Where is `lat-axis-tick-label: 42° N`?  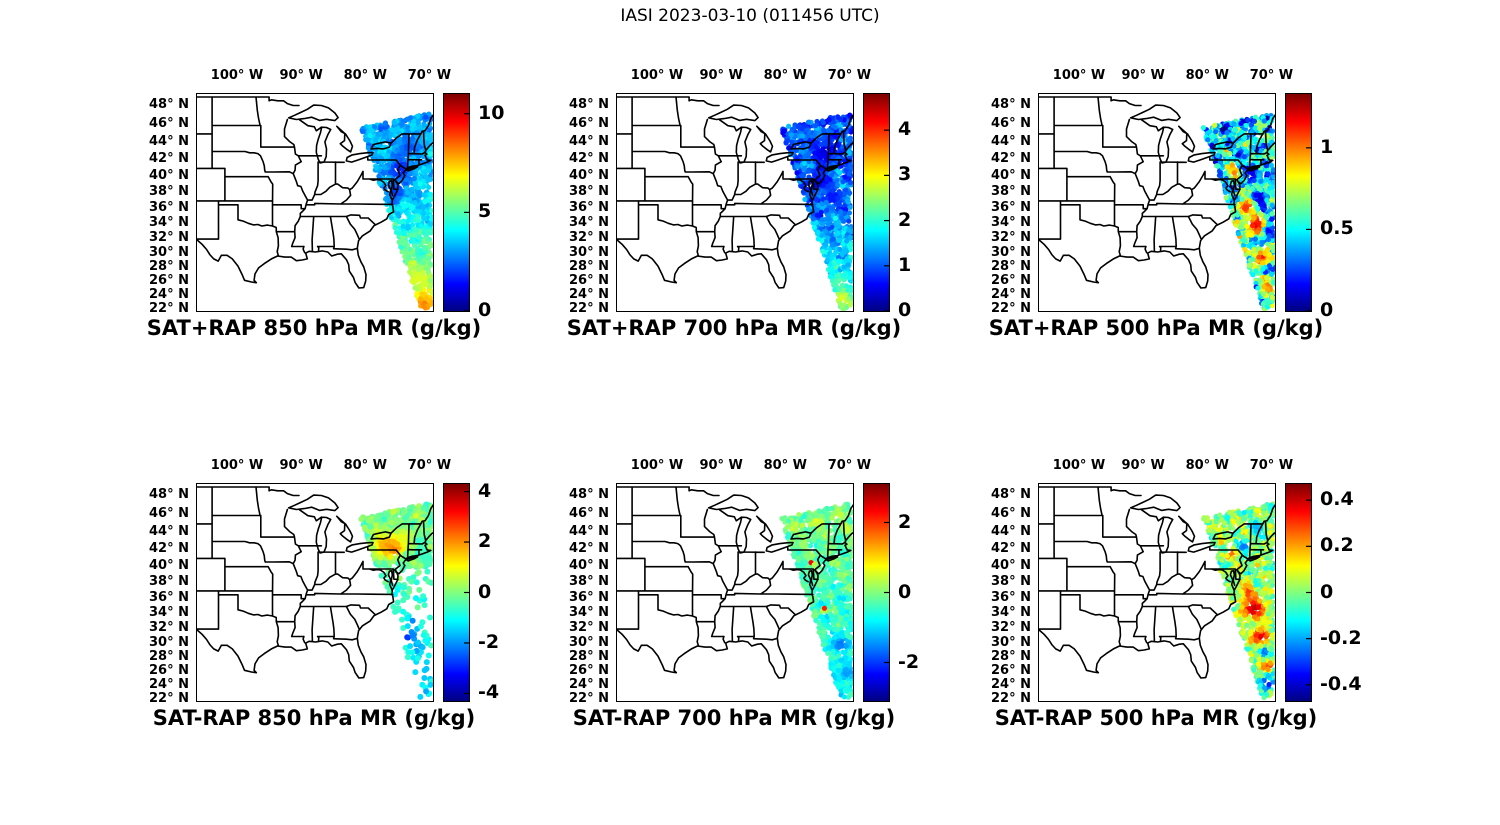 lat-axis-tick-label: 42° N is located at coordinates (589, 548).